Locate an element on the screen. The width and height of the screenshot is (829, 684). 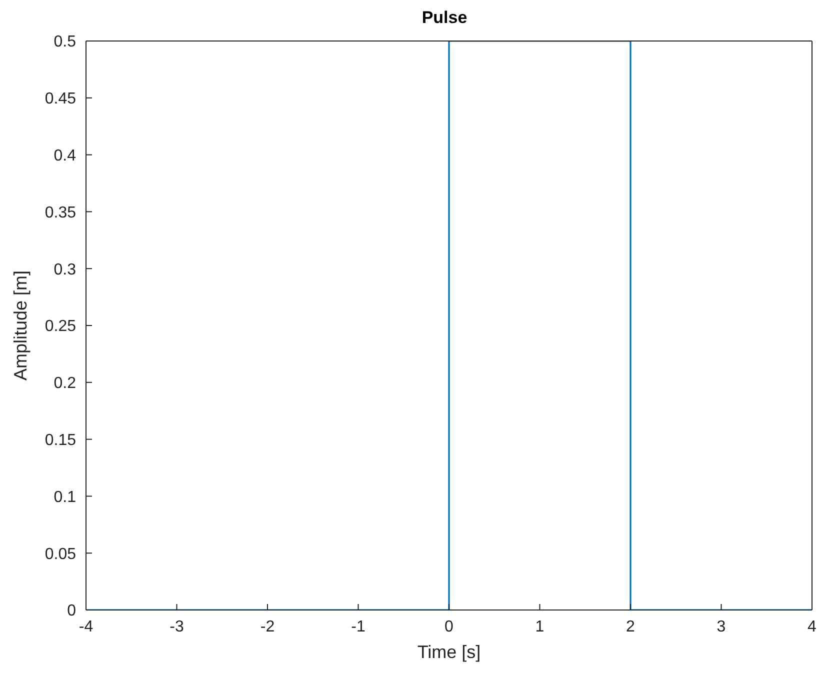
y-tick-label: 0.05 is located at coordinates (60, 554).